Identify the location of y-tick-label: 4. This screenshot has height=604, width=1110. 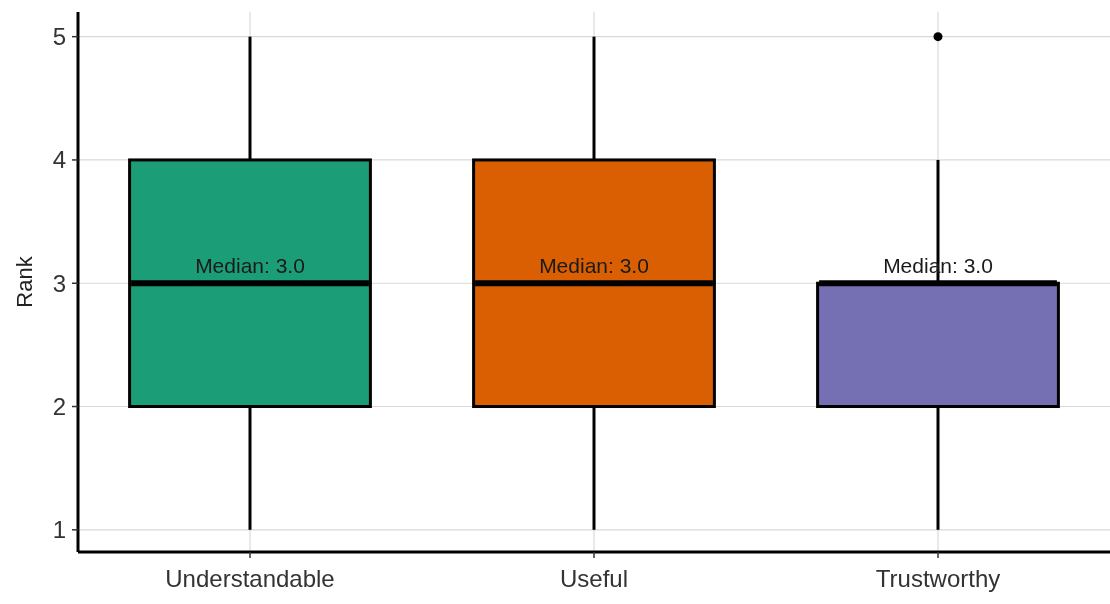
(59, 160).